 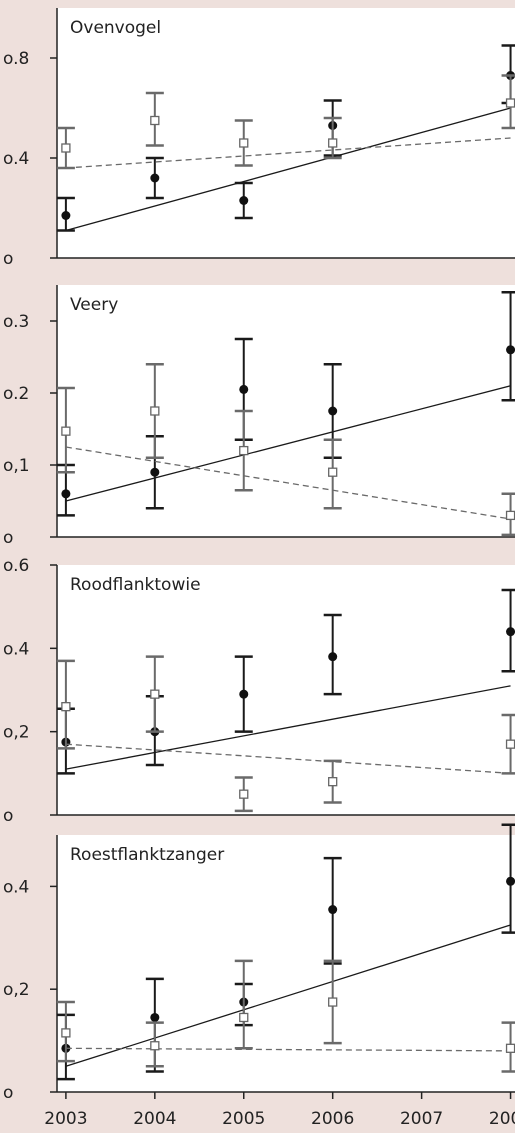 I want to click on y-tick-label: o.6, so click(x=16, y=566).